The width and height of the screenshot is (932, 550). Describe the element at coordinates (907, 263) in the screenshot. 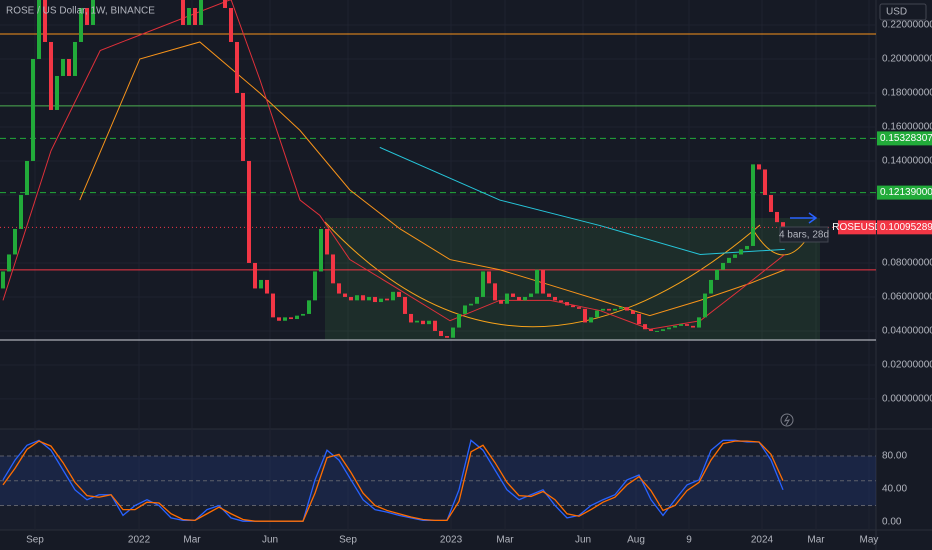

I see `y-tick-label: 0.08000000` at that location.